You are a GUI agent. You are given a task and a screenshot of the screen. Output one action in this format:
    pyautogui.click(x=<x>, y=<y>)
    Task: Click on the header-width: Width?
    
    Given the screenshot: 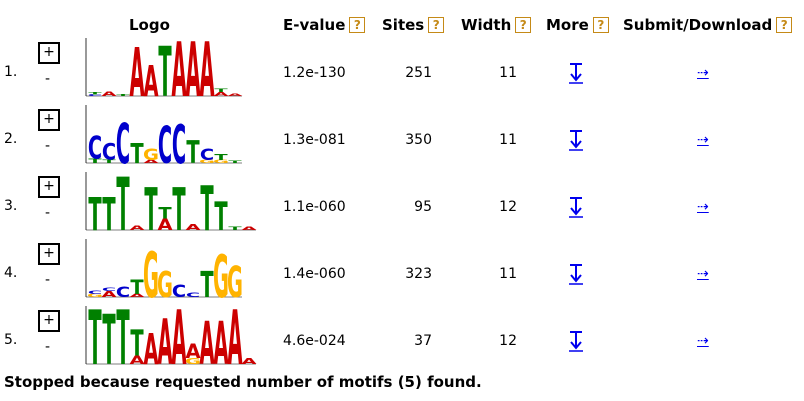 What is the action you would take?
    pyautogui.click(x=496, y=25)
    